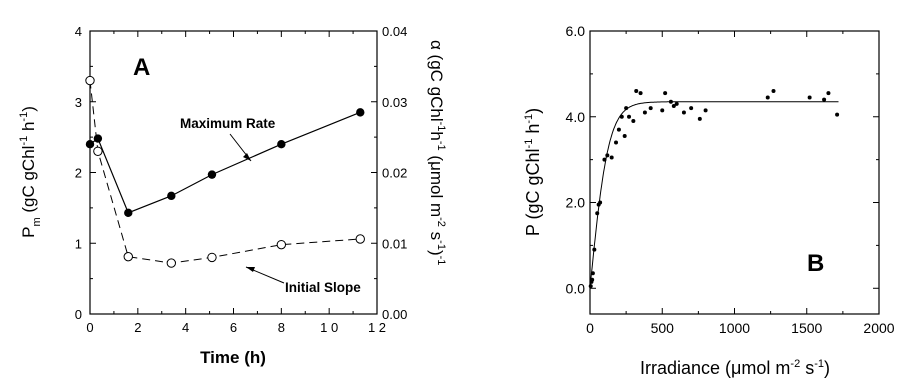 The height and width of the screenshot is (383, 901). Describe the element at coordinates (576, 203) in the screenshot. I see `y-tick-label: 2.0` at that location.